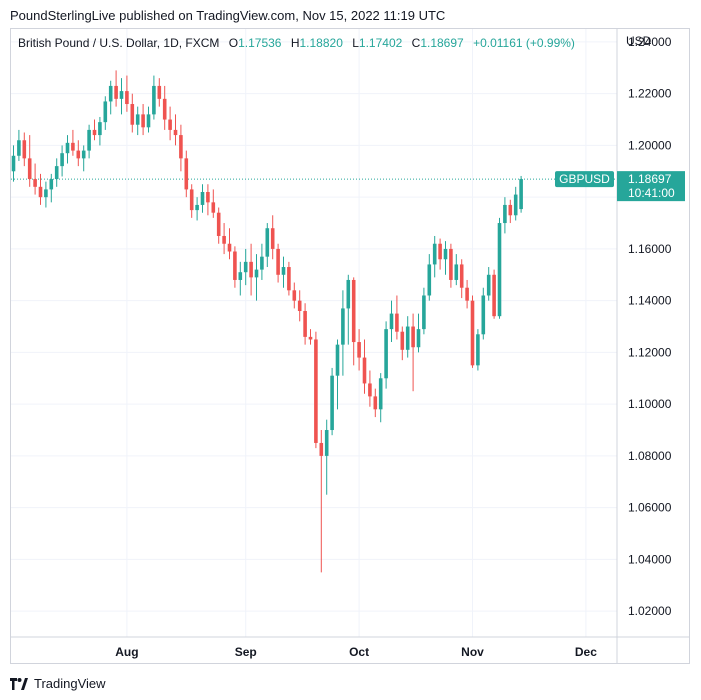 This screenshot has height=700, width=701. What do you see at coordinates (119, 43) in the screenshot?
I see `symbol-description: British Pound / U.S. Dollar, 1D, FXCM` at bounding box center [119, 43].